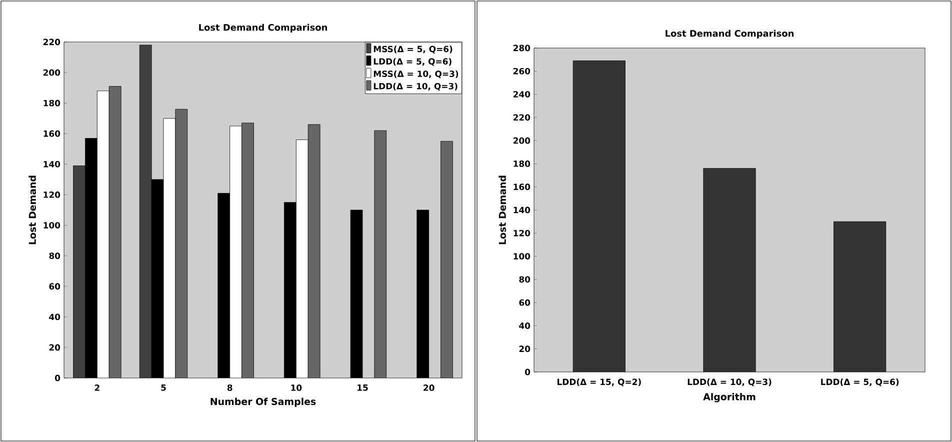  I want to click on x-tick-label: LDD(Δ = 15, Q=2), so click(599, 382).